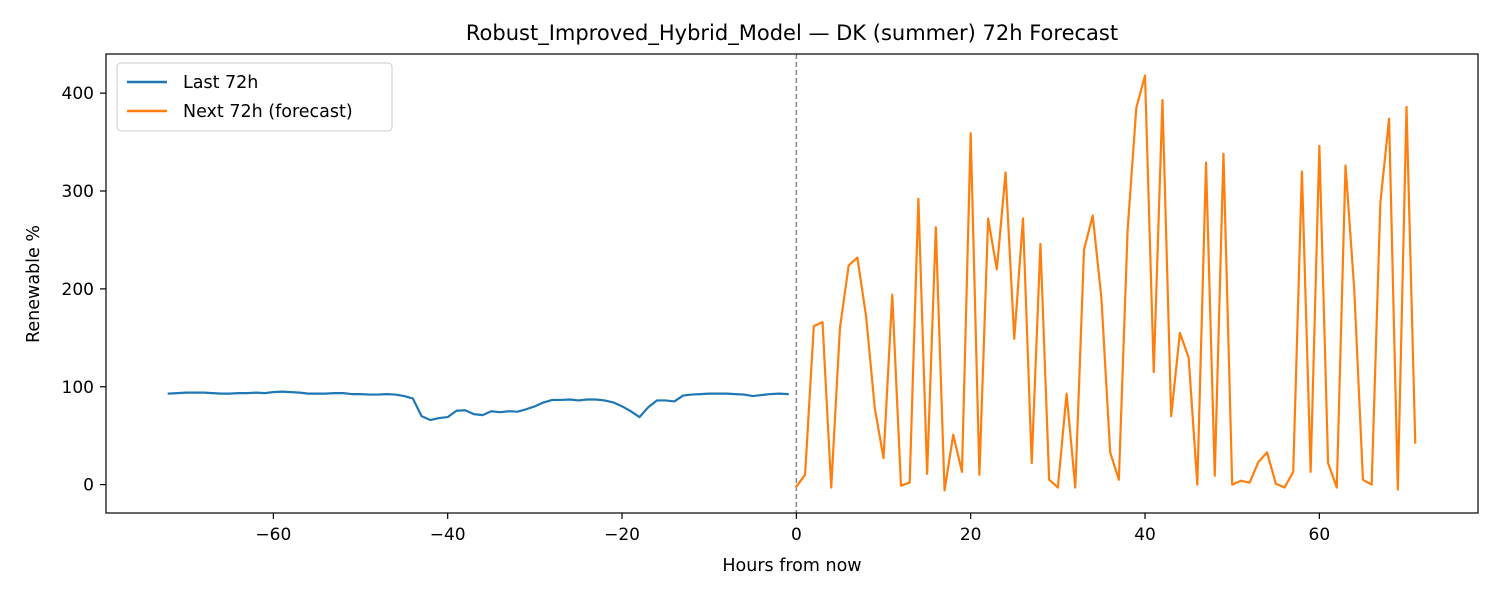 Image resolution: width=1500 pixels, height=600 pixels. I want to click on y-tick-label: 400, so click(78, 94).